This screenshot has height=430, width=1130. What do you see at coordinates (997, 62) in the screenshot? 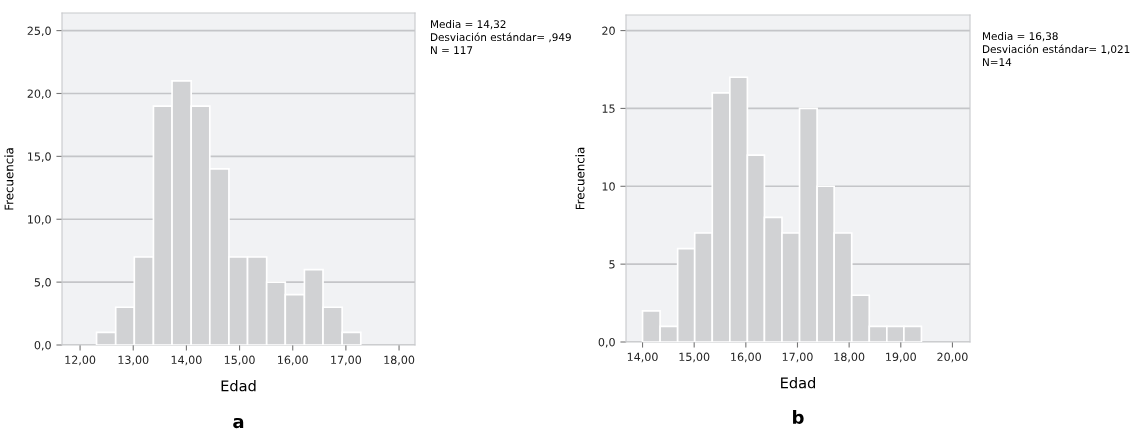
I see `text: N=14` at bounding box center [997, 62].